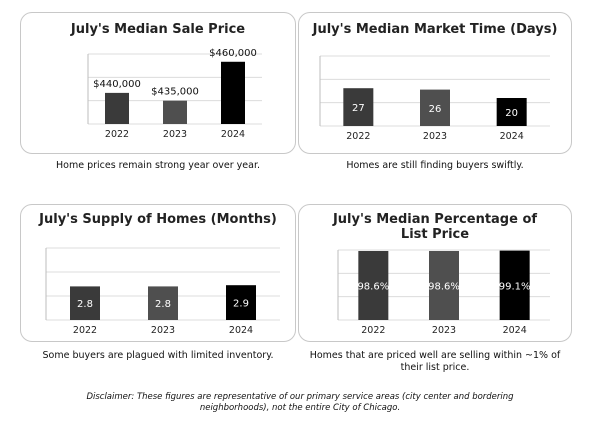  Describe the element at coordinates (435, 227) in the screenshot. I see `chart-title-list-price: July's Median Percentage of List Price` at that location.